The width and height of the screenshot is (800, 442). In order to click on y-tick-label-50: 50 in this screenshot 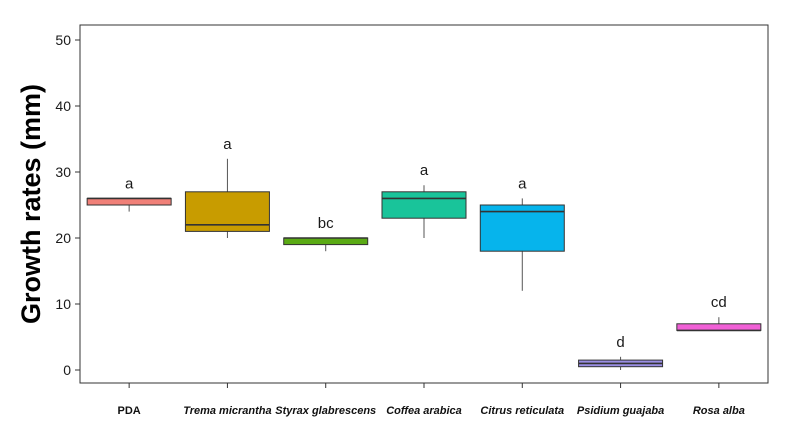, I will do `click(63, 40)`.